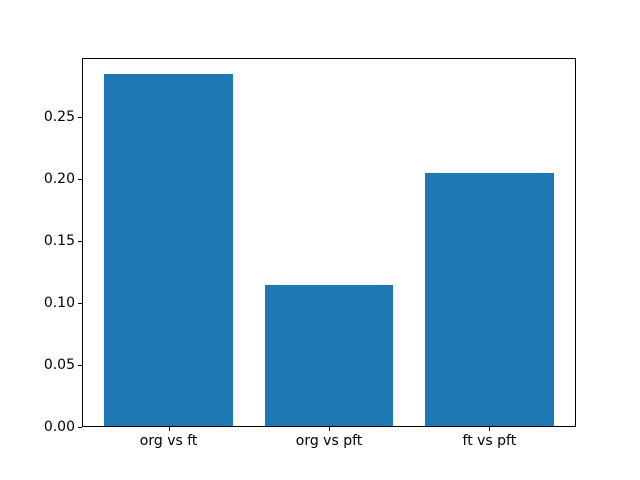  What do you see at coordinates (329, 355) in the screenshot?
I see `bar-org-vs-pft` at bounding box center [329, 355].